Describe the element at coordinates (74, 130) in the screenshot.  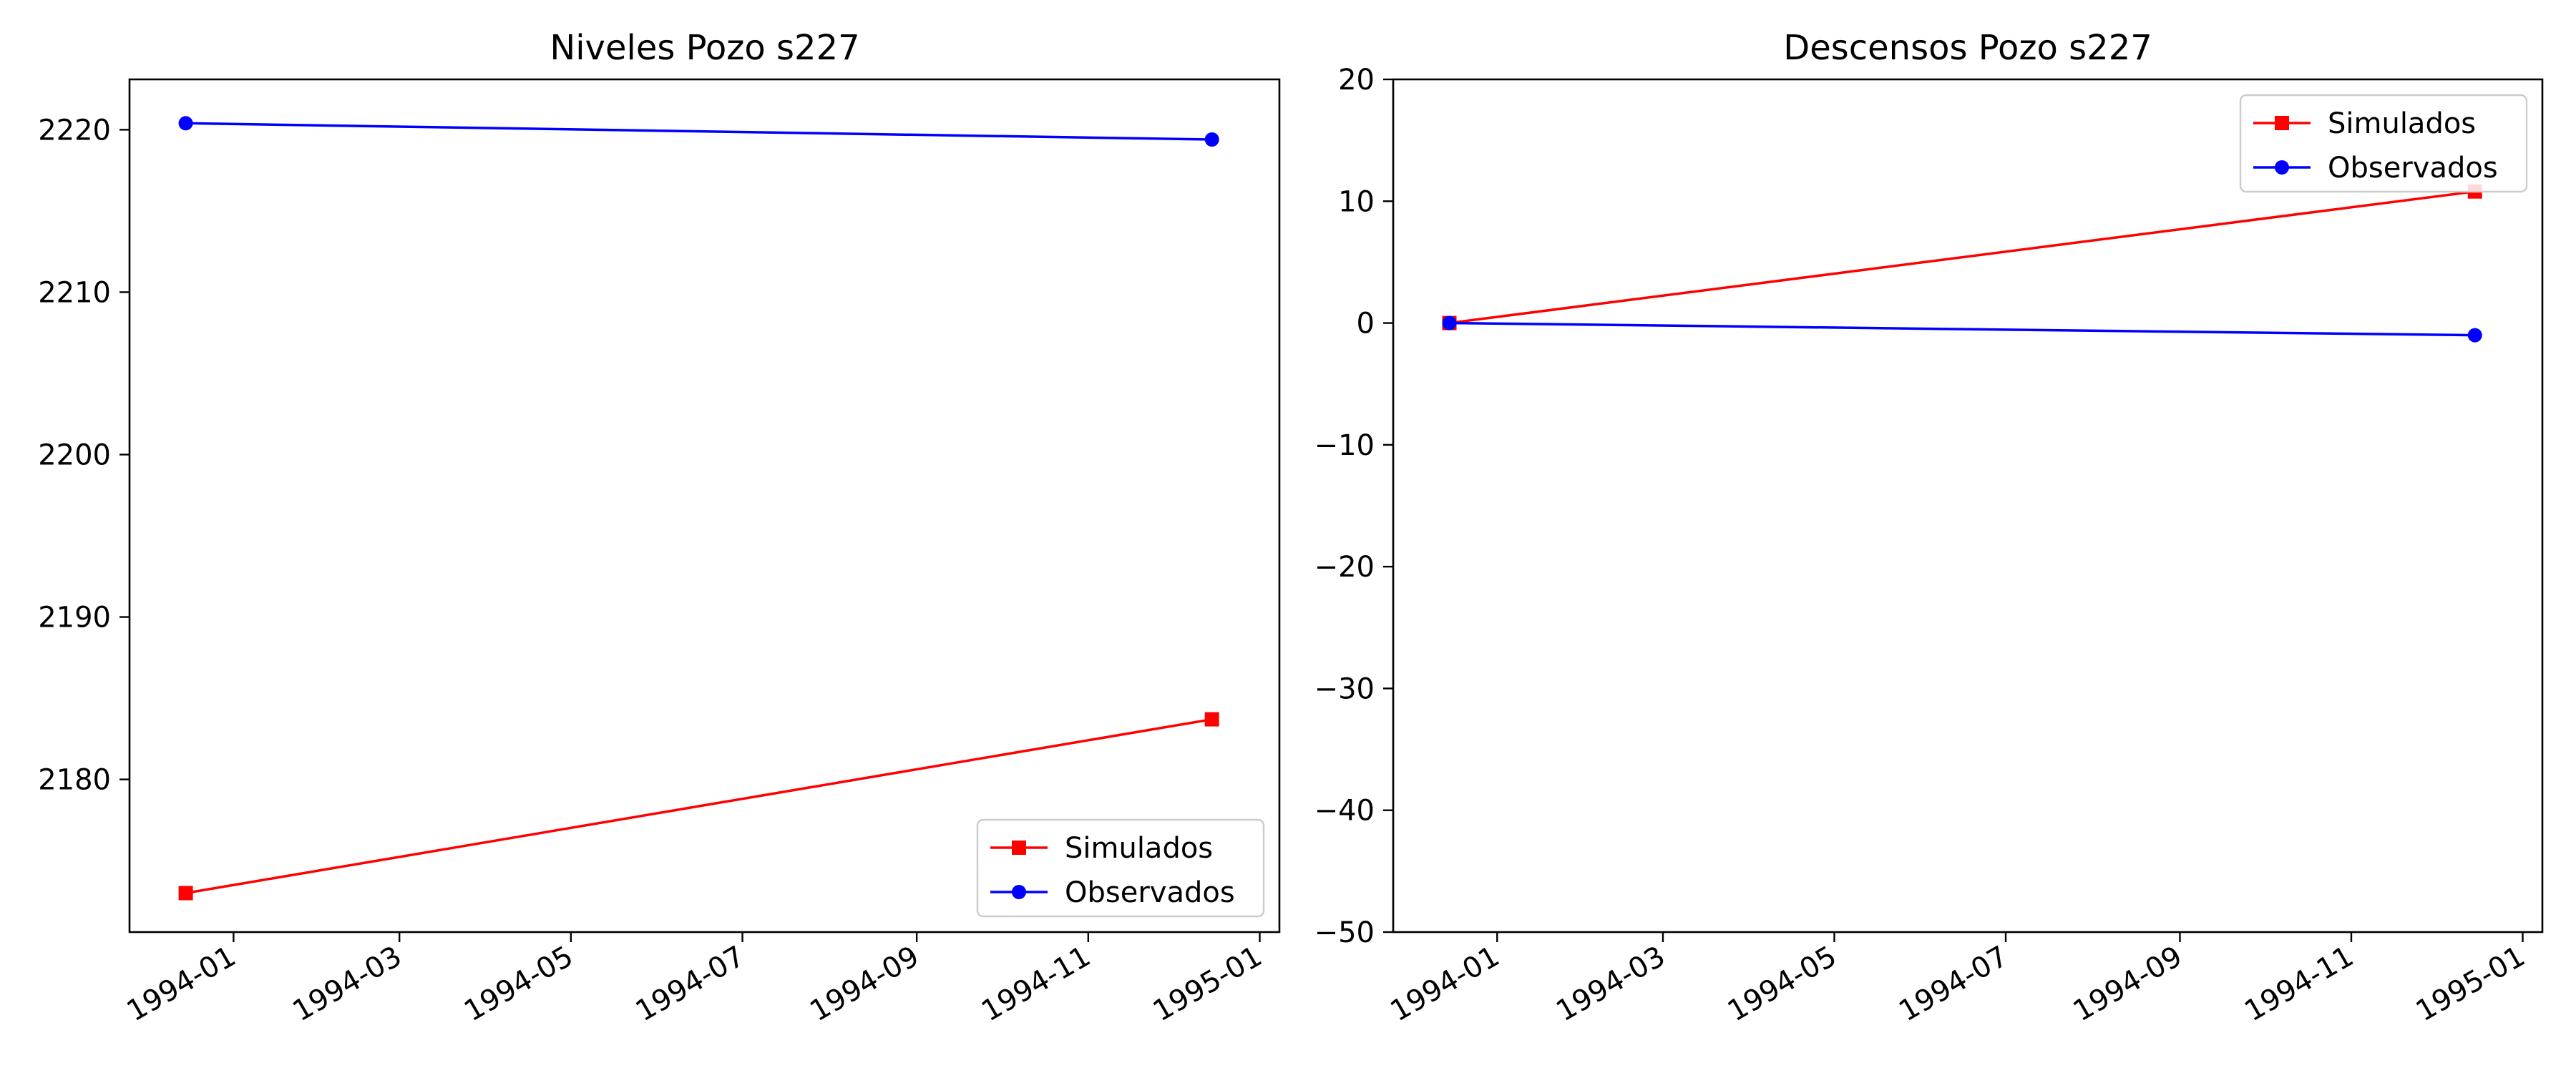
I see `y-tick-label: 2220` at that location.